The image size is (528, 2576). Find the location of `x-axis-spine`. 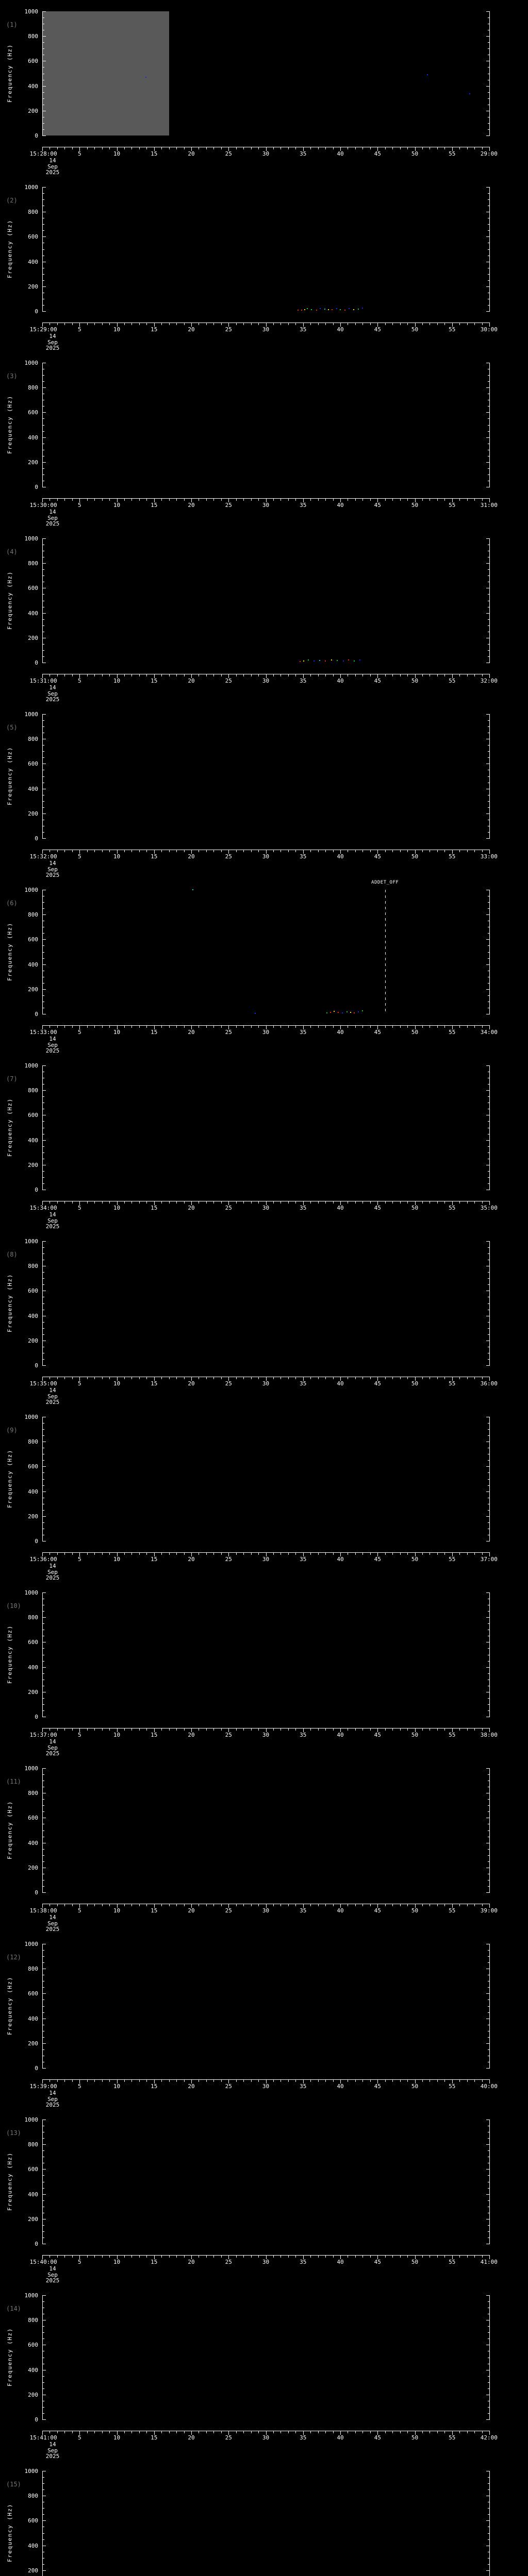

x-axis-spine is located at coordinates (266, 1027).